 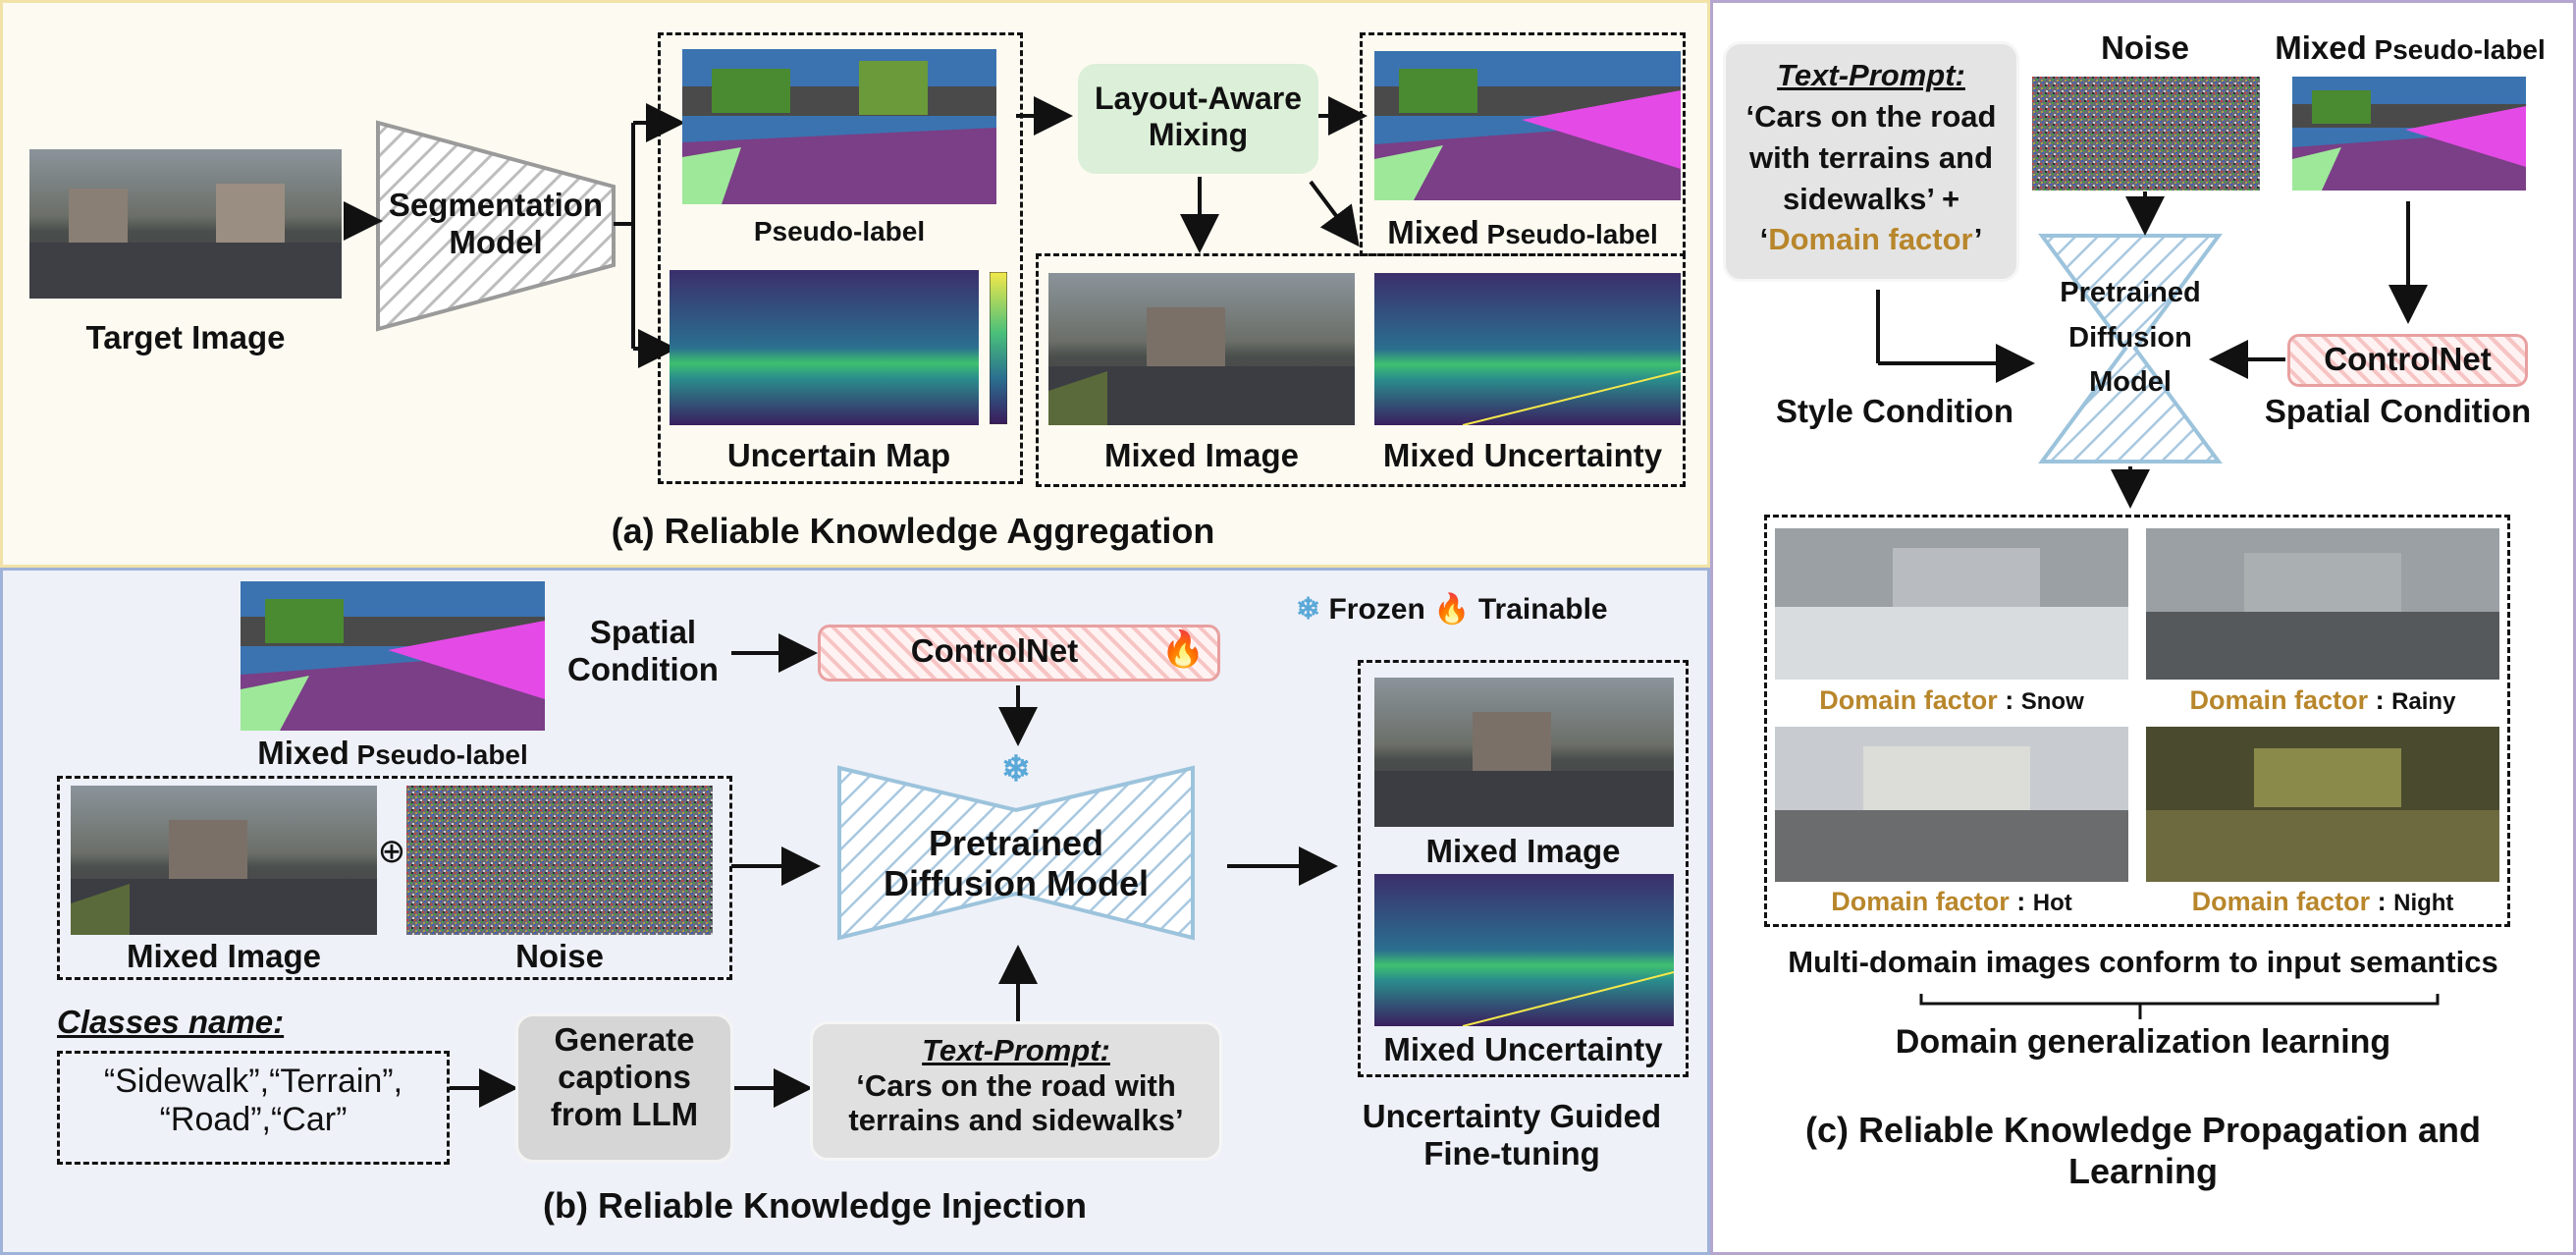 What do you see at coordinates (998, 348) in the screenshot?
I see `uncertainty-colorbar` at bounding box center [998, 348].